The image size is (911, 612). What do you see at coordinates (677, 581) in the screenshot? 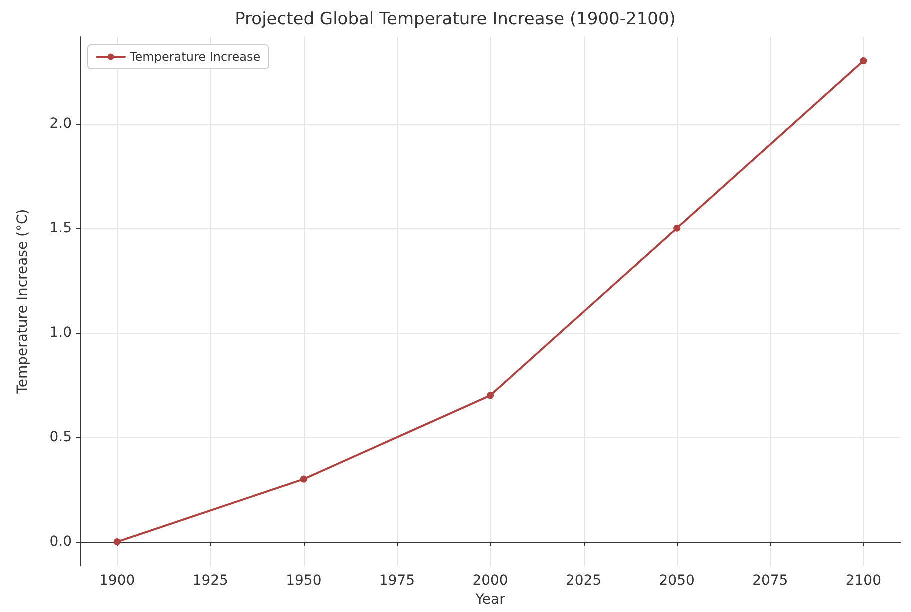
I see `x-tick-label: 2050` at bounding box center [677, 581].